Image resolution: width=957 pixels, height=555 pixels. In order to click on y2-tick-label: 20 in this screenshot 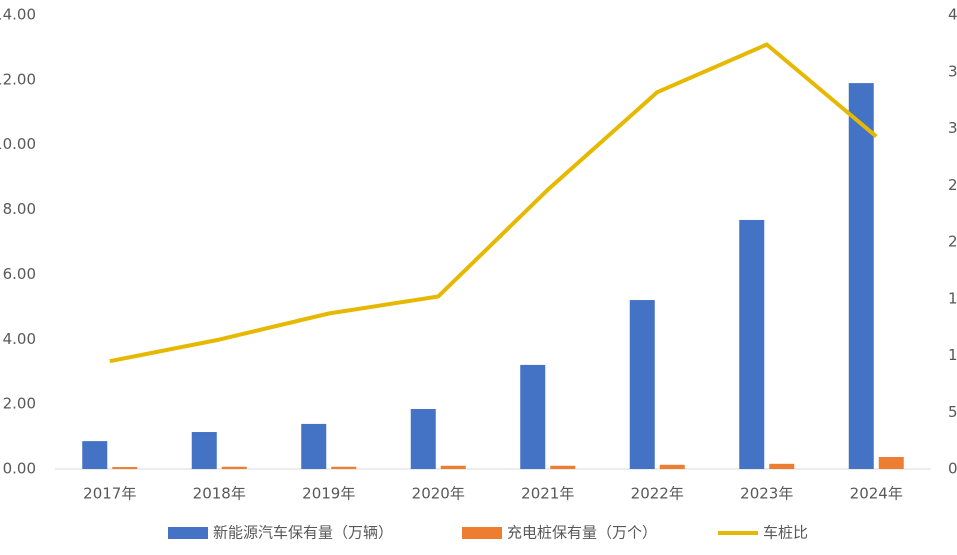, I will do `click(952, 242)`.